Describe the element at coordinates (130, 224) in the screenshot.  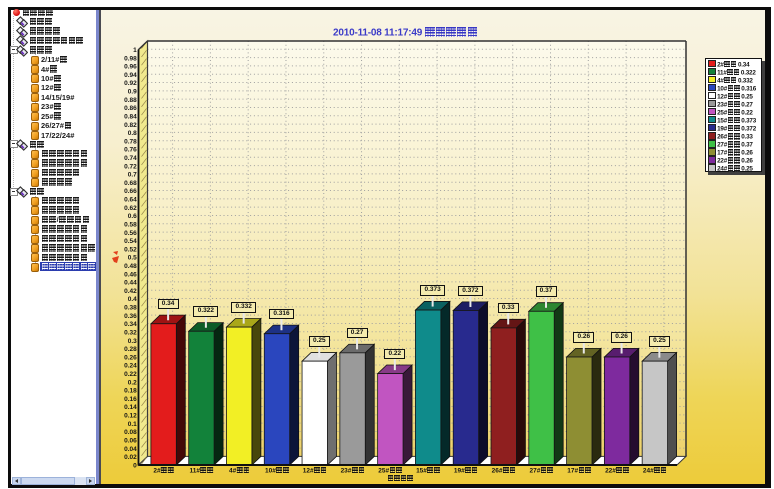
I see `svg-text: 0.58` at that location.